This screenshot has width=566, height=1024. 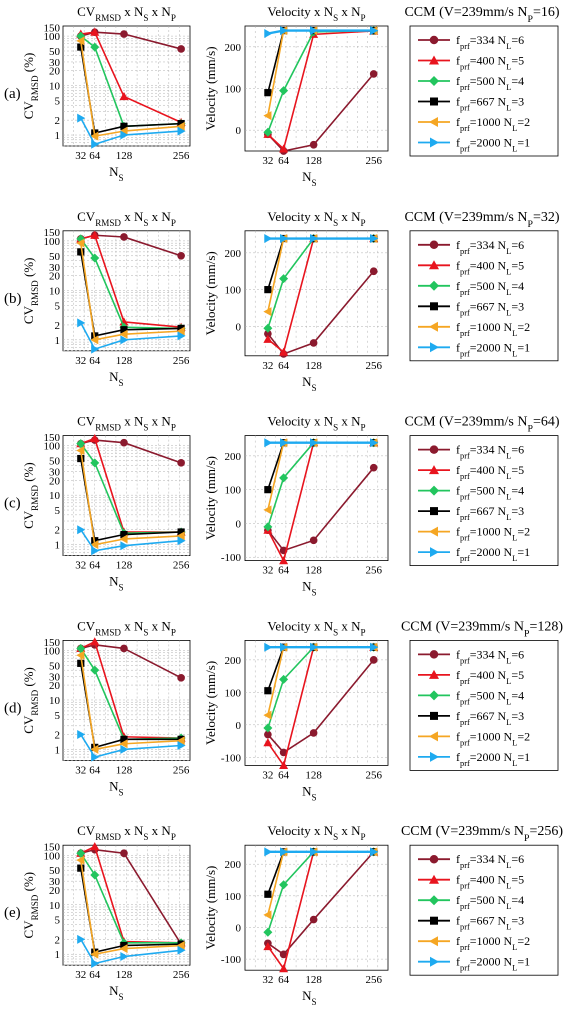 I want to click on cv-ytick-label: 5, so click(x=58, y=306).